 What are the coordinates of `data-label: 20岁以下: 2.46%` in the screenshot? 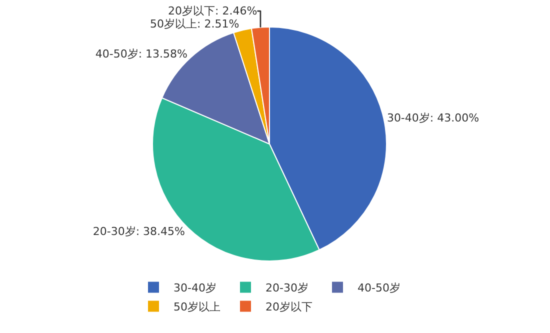 It's located at (213, 11).